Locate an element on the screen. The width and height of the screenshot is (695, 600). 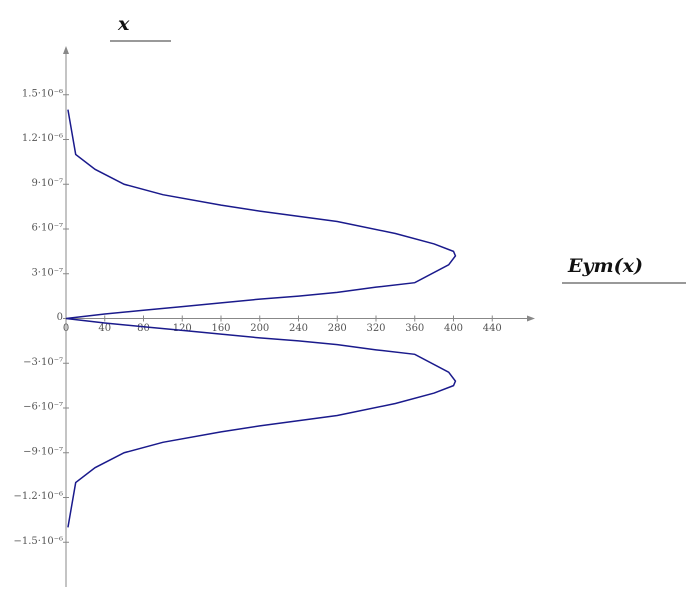
x-tick-label: 440 is located at coordinates (492, 328).